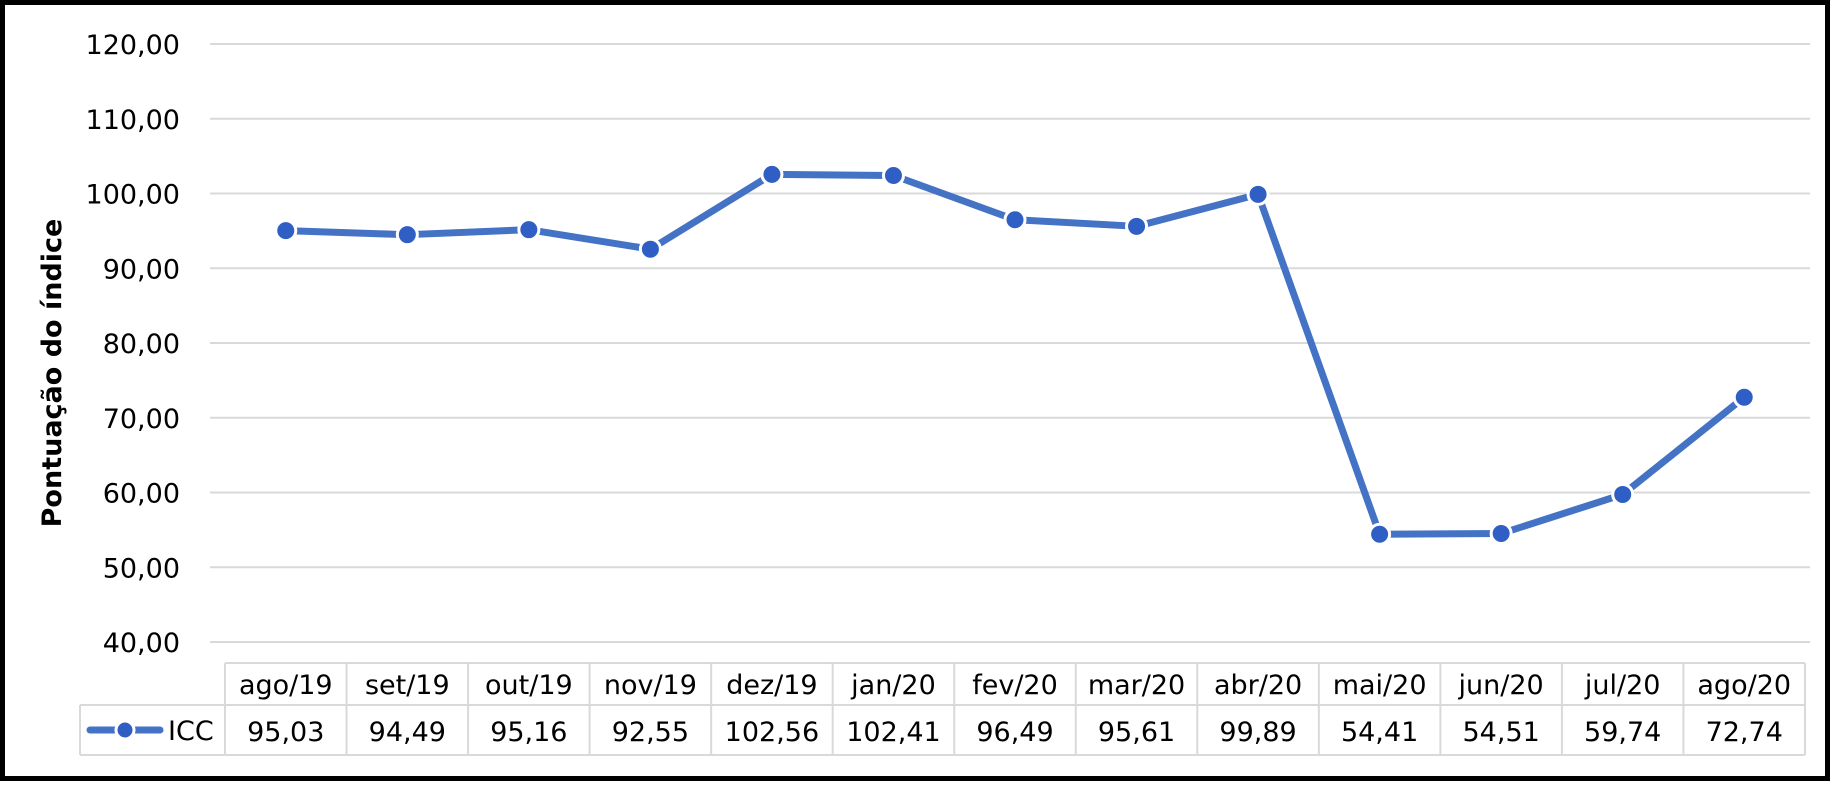 Image resolution: width=1830 pixels, height=786 pixels. Describe the element at coordinates (191, 731) in the screenshot. I see `legend-label: ICC` at that location.